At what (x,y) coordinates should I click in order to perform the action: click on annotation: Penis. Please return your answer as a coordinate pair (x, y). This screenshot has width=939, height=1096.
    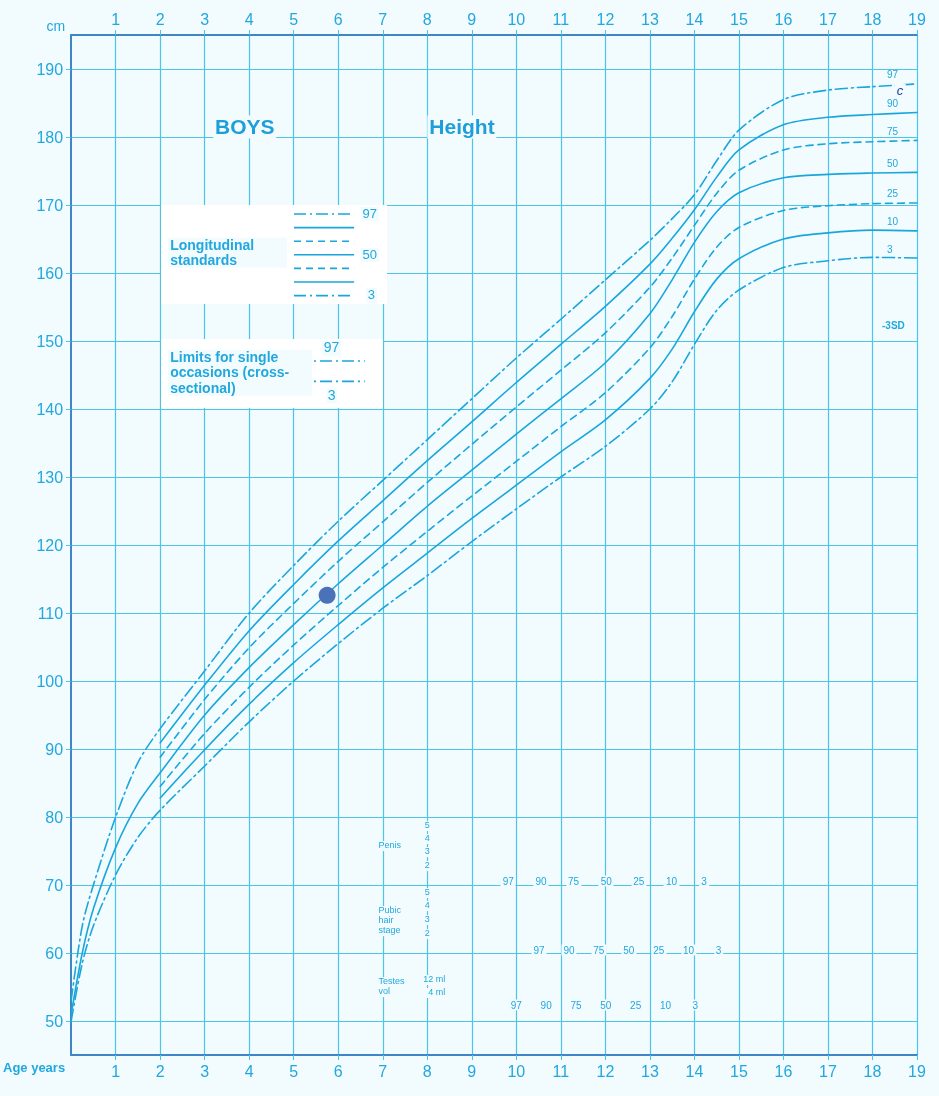
    Looking at the image, I should click on (390, 846).